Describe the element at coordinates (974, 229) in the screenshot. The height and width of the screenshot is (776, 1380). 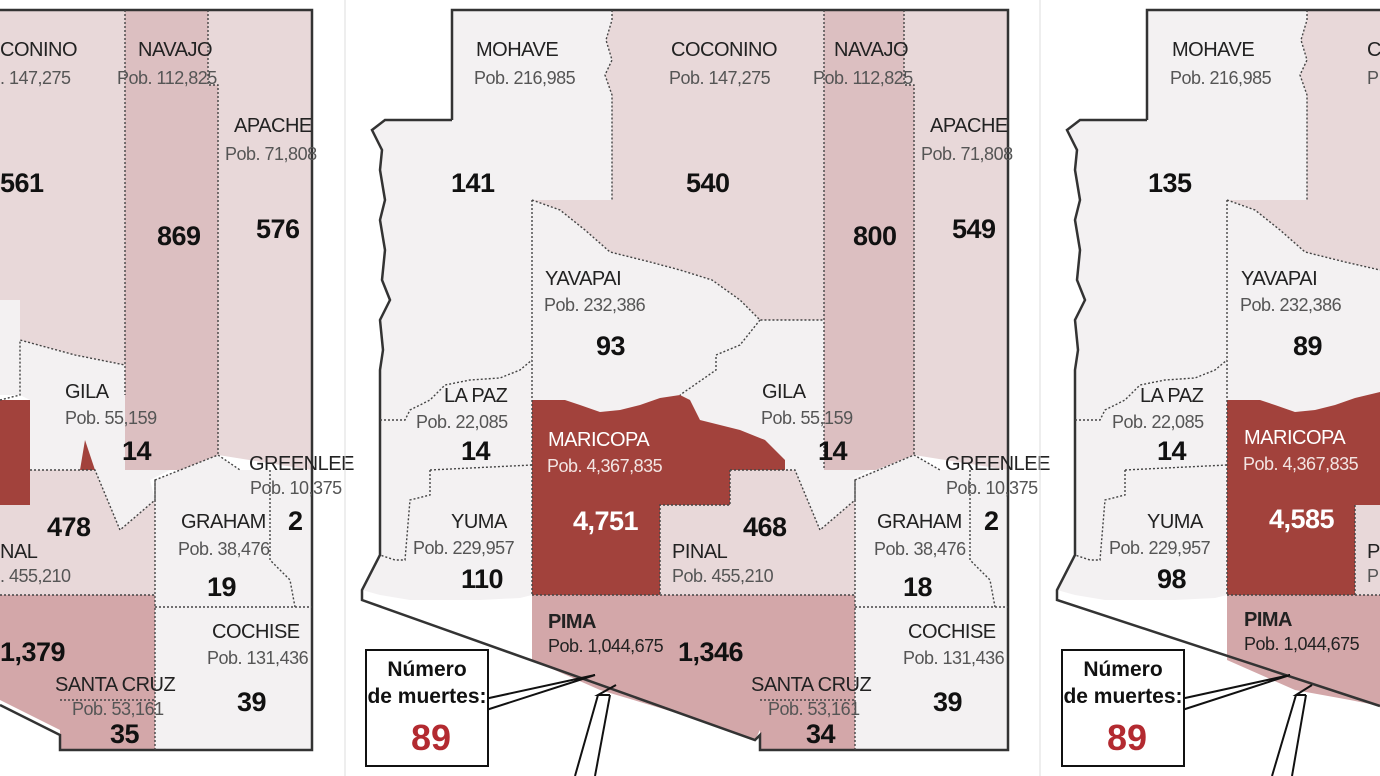
I see `deaths-apache: 549` at that location.